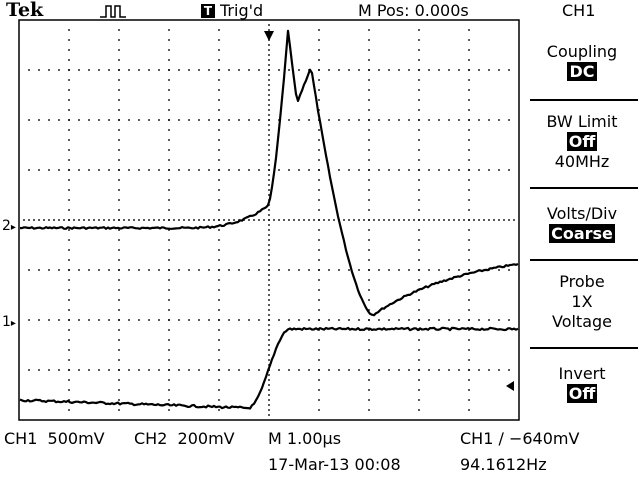 The width and height of the screenshot is (640, 480). Describe the element at coordinates (9, 322) in the screenshot. I see `ch1-ground-marker: 1▸` at that location.